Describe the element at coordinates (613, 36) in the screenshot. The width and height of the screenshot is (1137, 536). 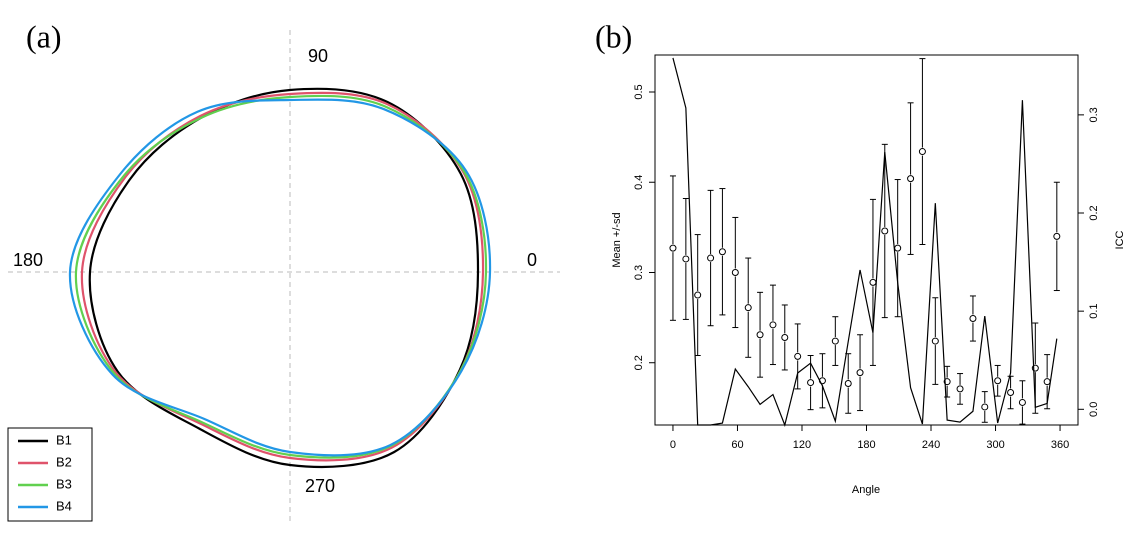
I see `panel-label: (b)` at that location.